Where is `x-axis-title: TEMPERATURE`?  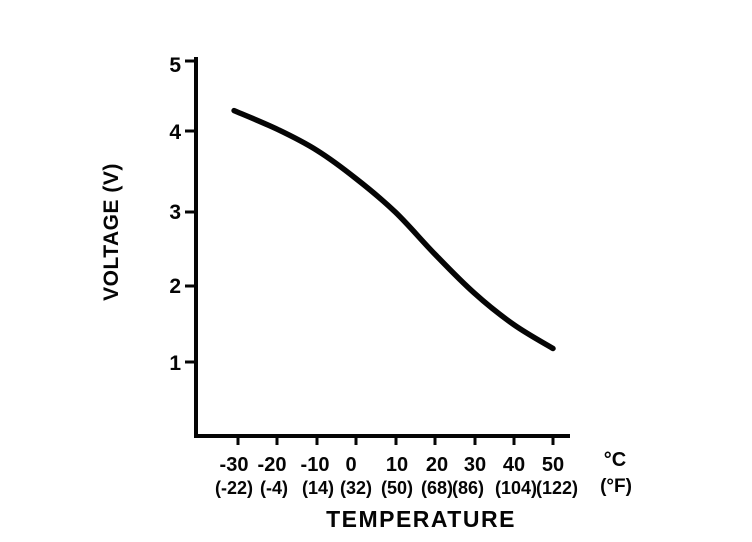 x-axis-title: TEMPERATURE is located at coordinates (421, 519).